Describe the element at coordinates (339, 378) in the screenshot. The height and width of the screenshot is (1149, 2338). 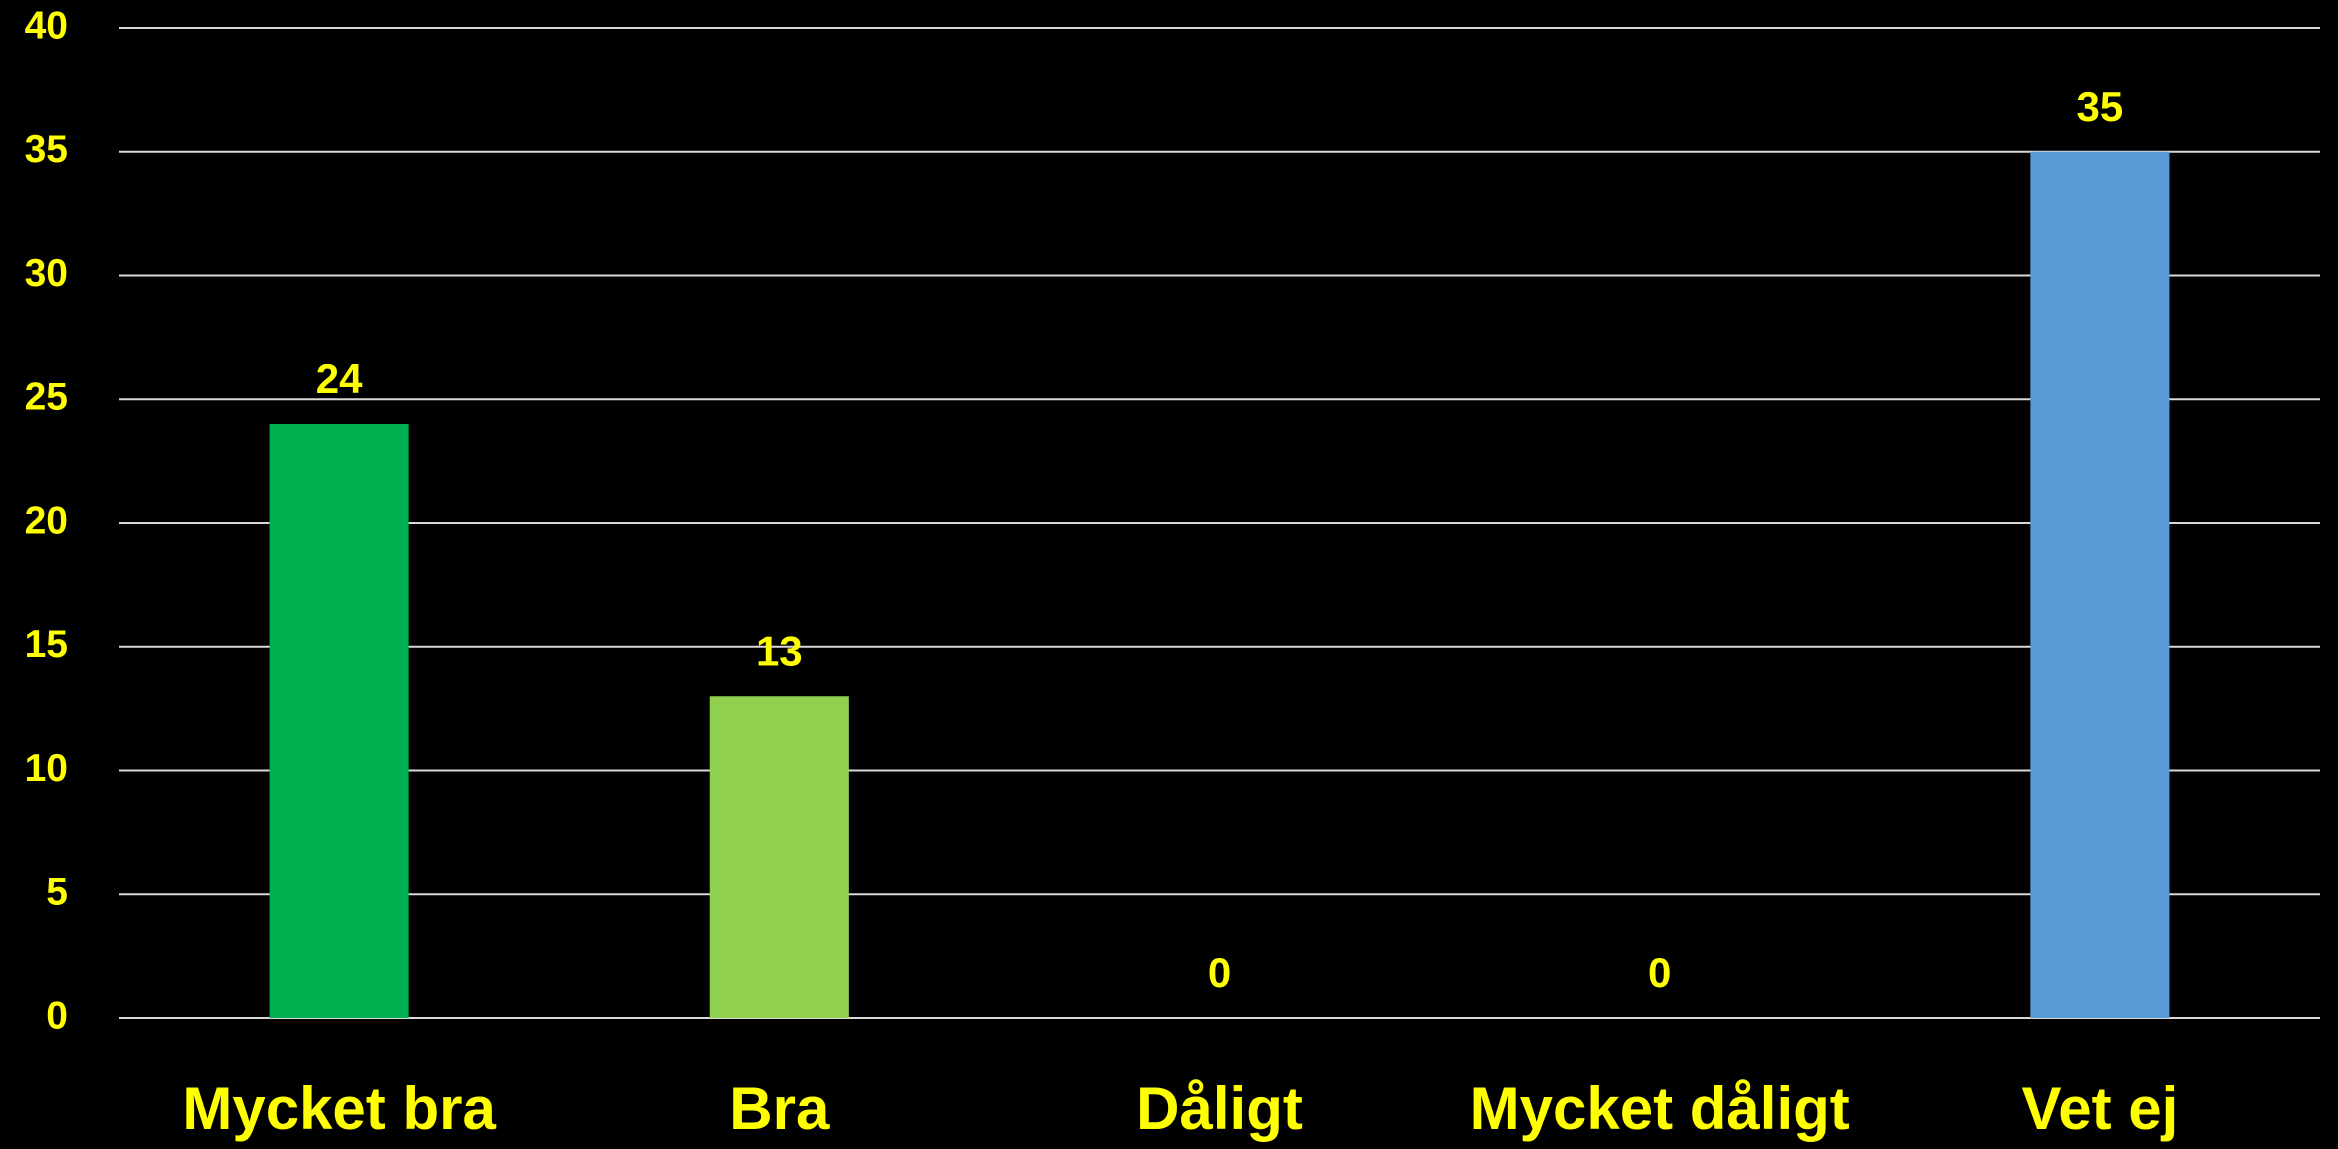
I see `value-label: 24` at that location.